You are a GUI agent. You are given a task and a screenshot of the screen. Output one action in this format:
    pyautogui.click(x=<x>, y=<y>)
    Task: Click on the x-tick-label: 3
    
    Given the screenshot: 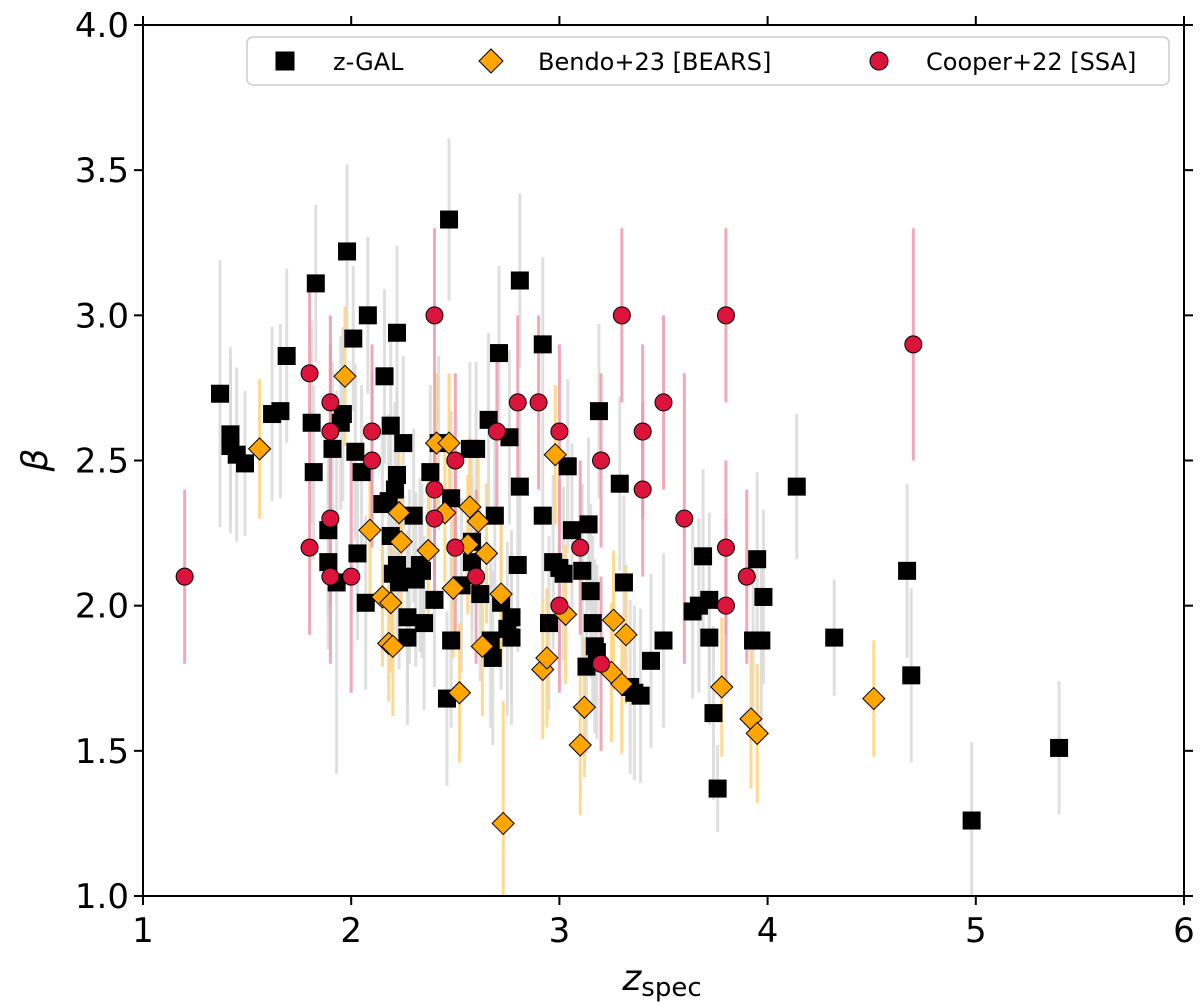 What is the action you would take?
    pyautogui.click(x=560, y=931)
    